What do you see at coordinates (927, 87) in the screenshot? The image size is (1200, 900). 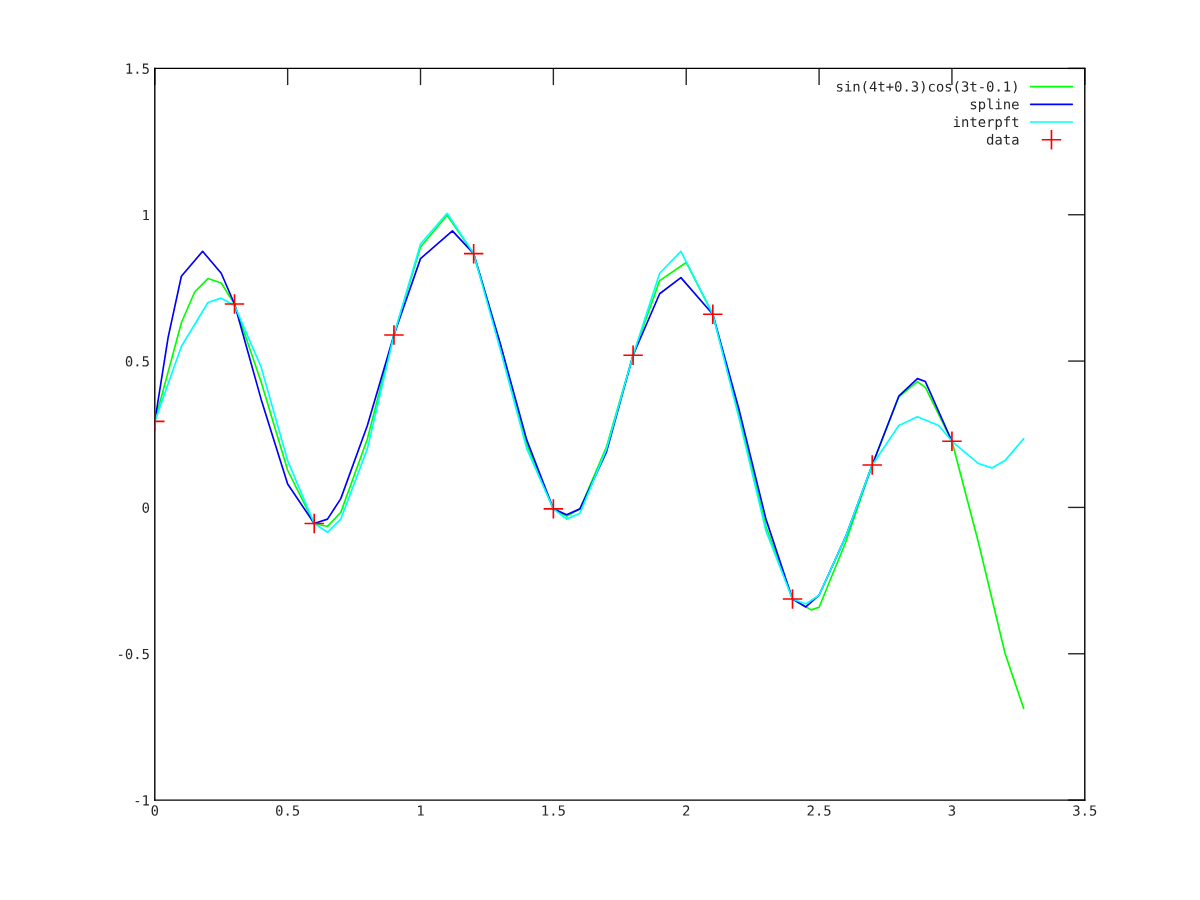 I see `legend-label: sin(4t+0.3)cos(3t-0.1)` at bounding box center [927, 87].